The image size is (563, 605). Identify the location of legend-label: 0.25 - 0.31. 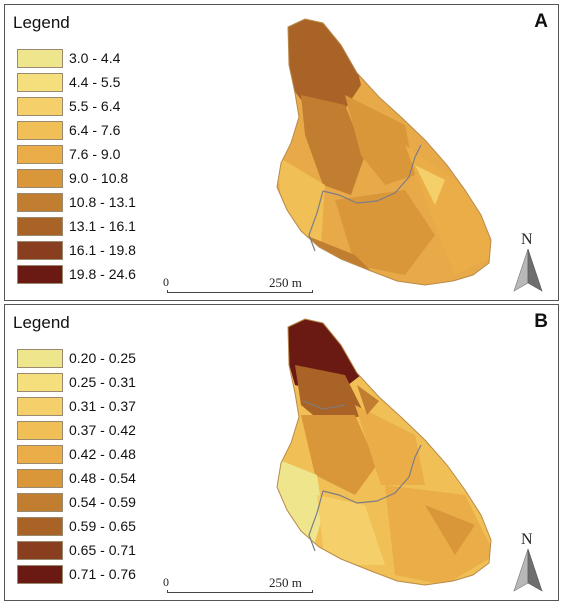
(102, 382).